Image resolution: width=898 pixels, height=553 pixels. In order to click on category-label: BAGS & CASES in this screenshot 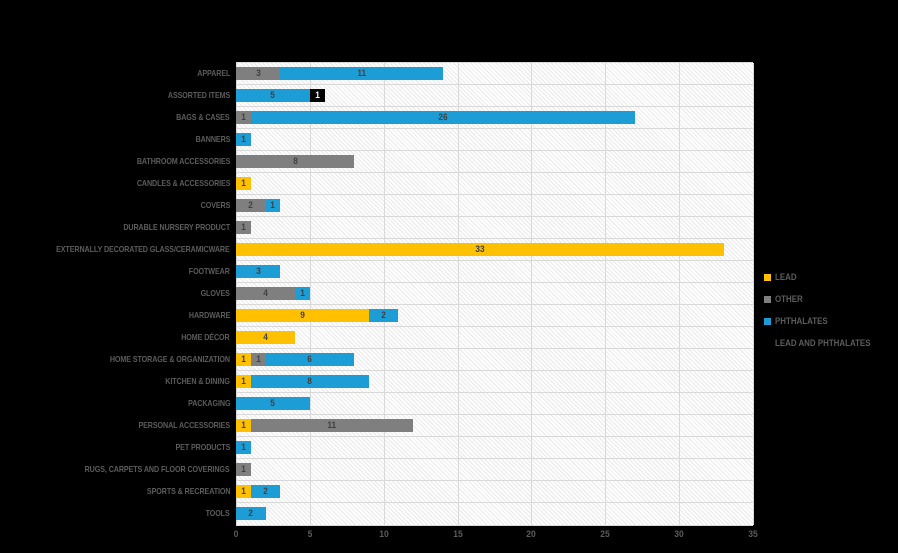, I will do `click(203, 117)`.